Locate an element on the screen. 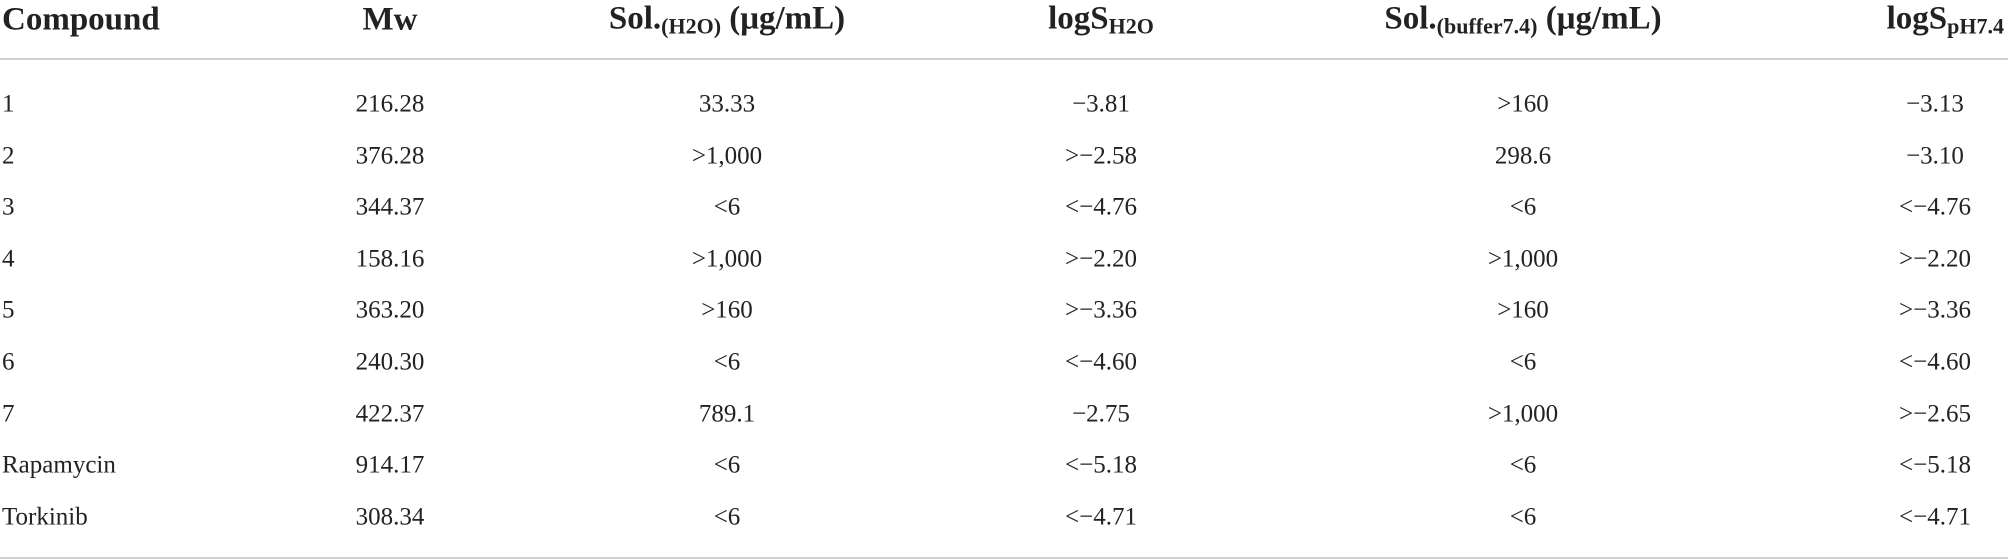  compound-name: 4 is located at coordinates (8, 259).